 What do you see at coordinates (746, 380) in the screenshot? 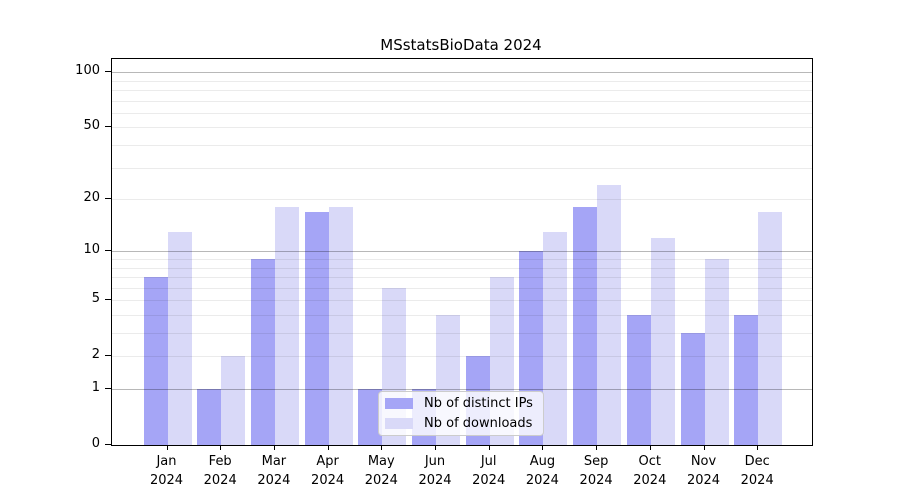
I see `bar-ips-dec` at bounding box center [746, 380].